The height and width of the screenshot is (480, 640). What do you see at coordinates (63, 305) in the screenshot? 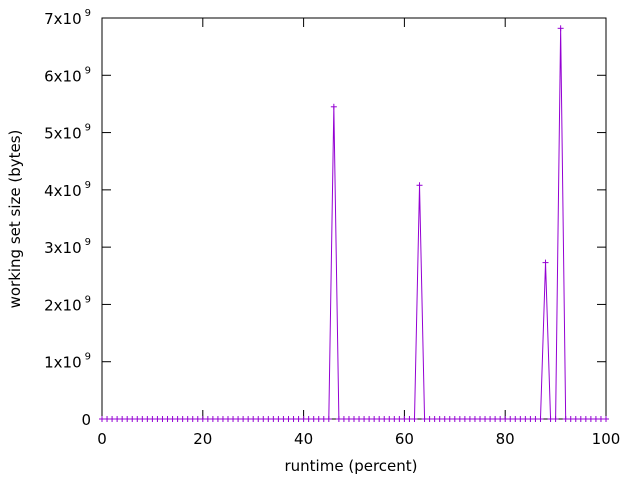
I see `y-tick-mantissa: 2x10` at bounding box center [63, 305].